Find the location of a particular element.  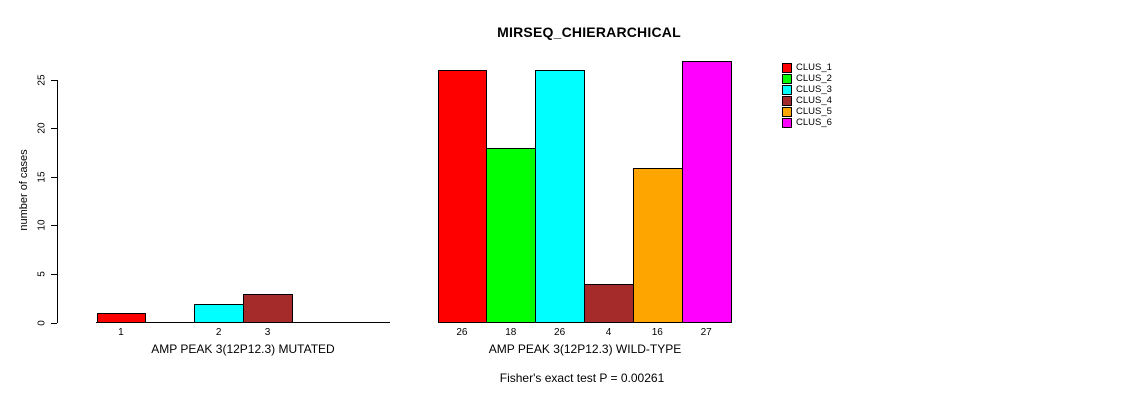

y-tick-label: 0 is located at coordinates (42, 322).